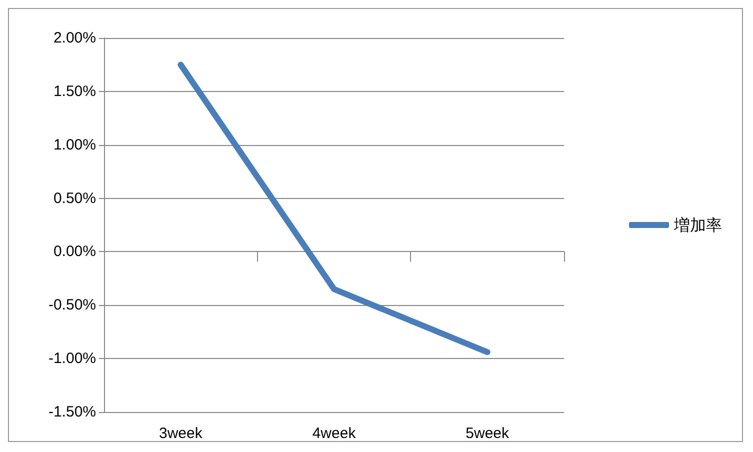 This screenshot has width=753, height=452. What do you see at coordinates (74, 91) in the screenshot?
I see `y-tick-label: 1.50%` at bounding box center [74, 91].